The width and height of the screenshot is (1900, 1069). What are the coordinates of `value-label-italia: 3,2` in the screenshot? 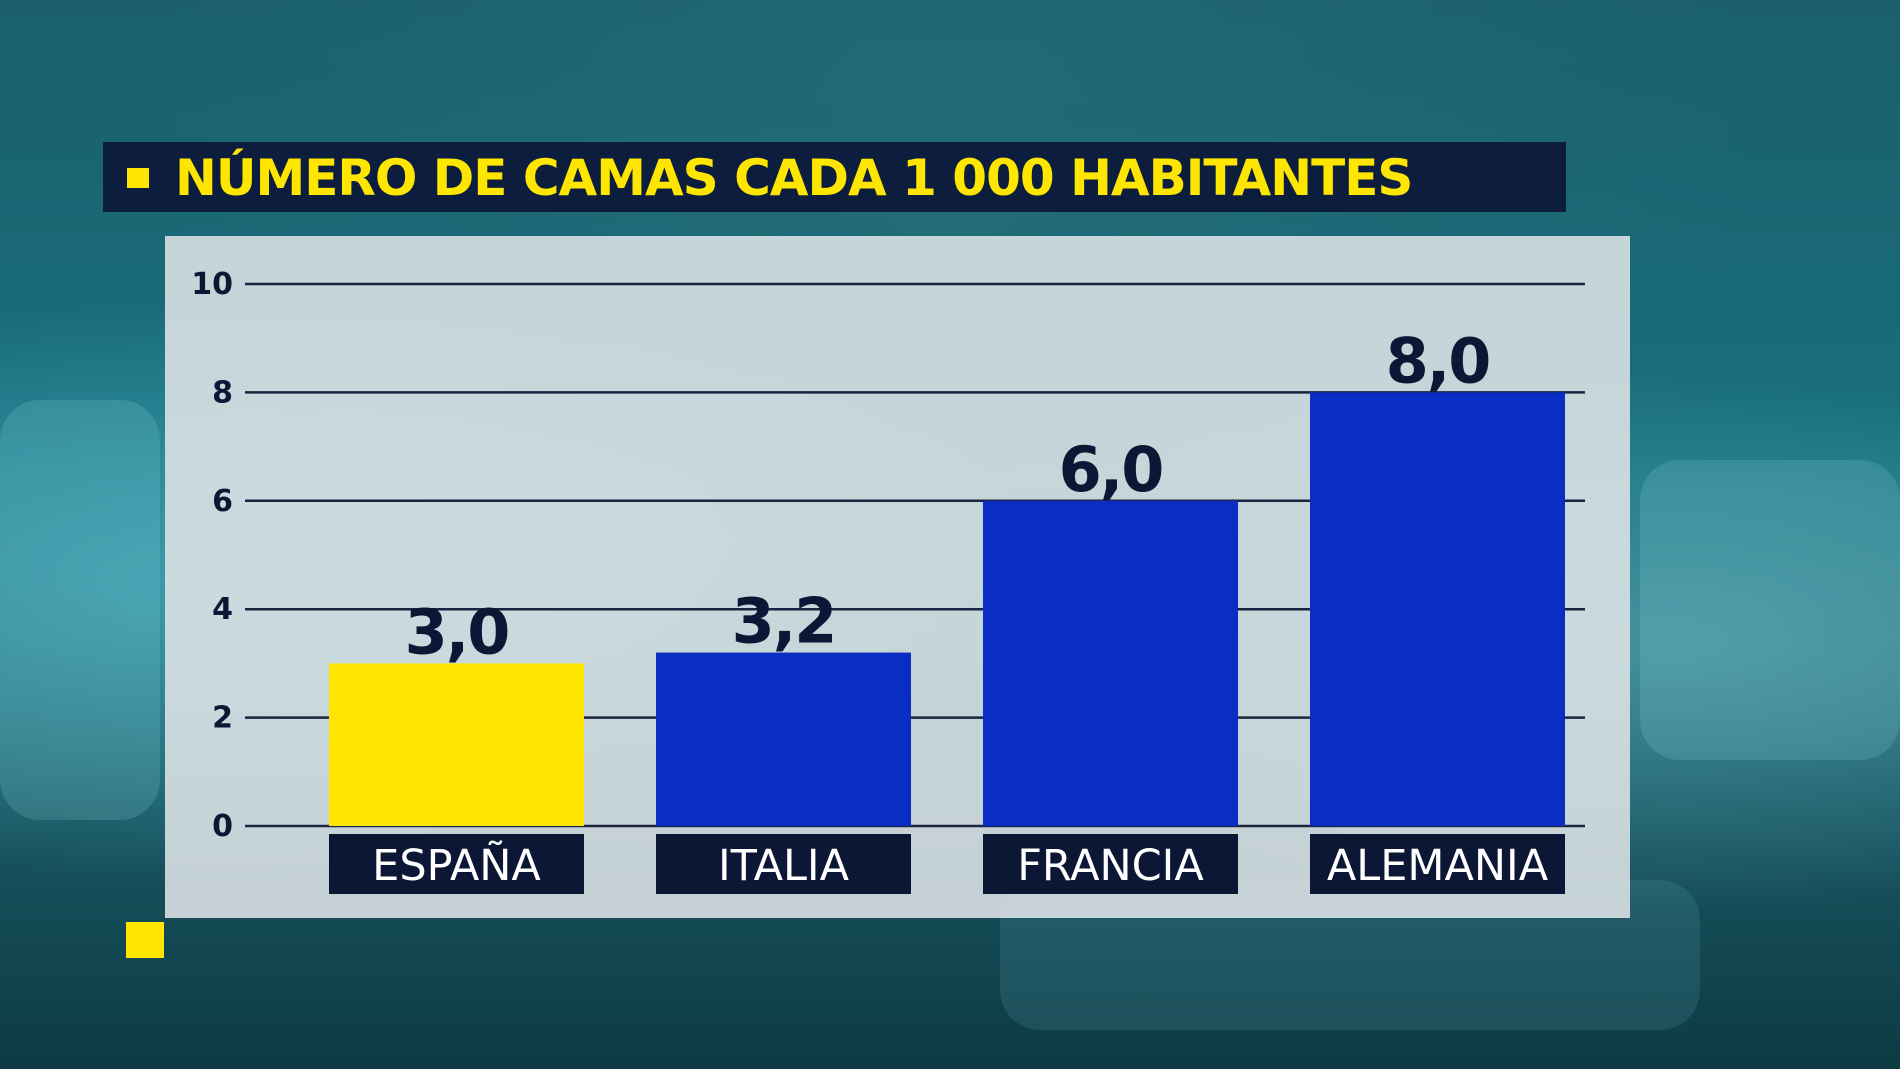 It's located at (784, 621).